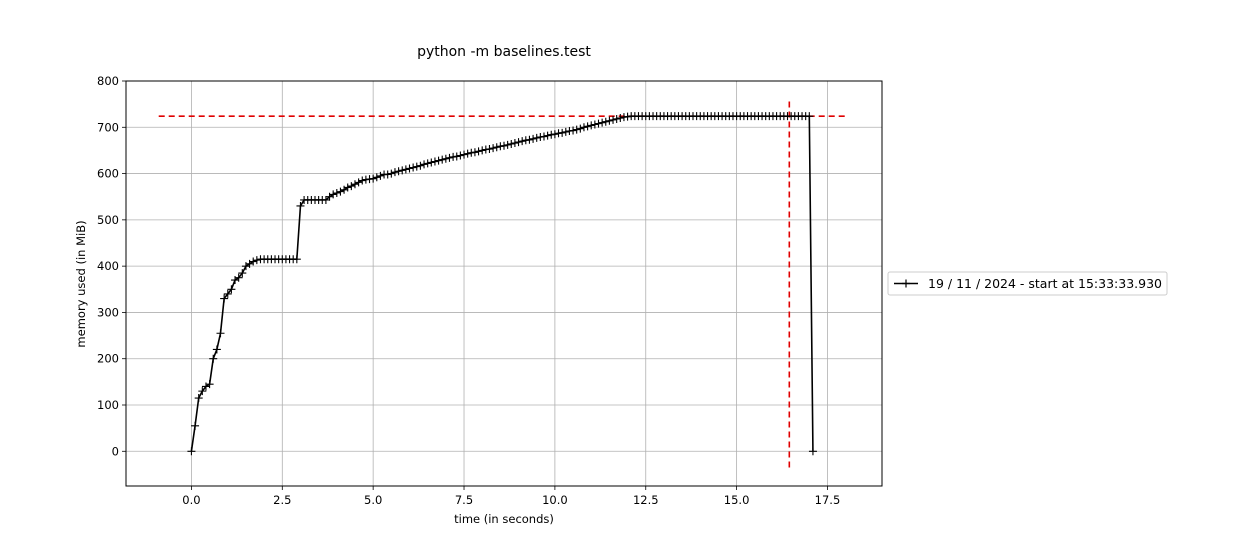 The image size is (1260, 540). What do you see at coordinates (737, 500) in the screenshot?
I see `x-tick-label: 15.0` at bounding box center [737, 500].